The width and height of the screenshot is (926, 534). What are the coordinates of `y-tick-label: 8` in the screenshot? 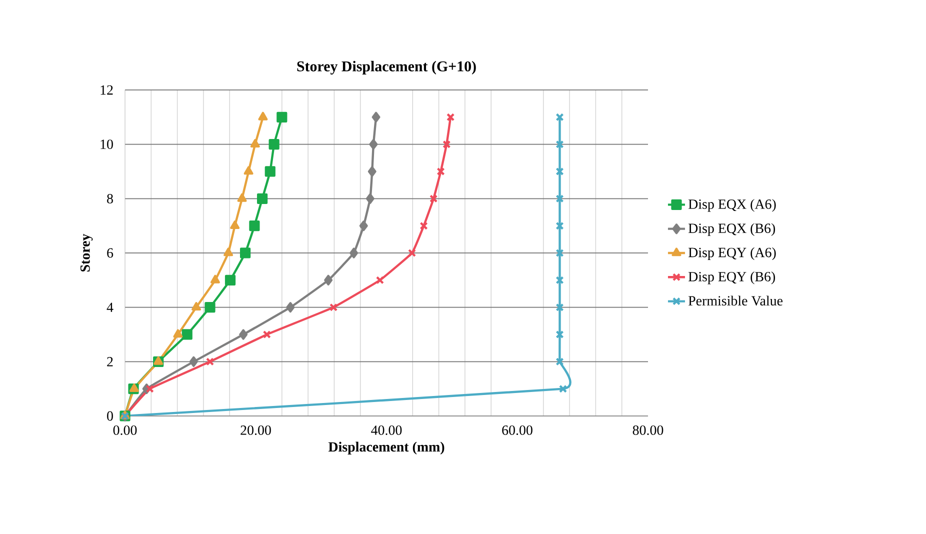 It's located at (110, 199).